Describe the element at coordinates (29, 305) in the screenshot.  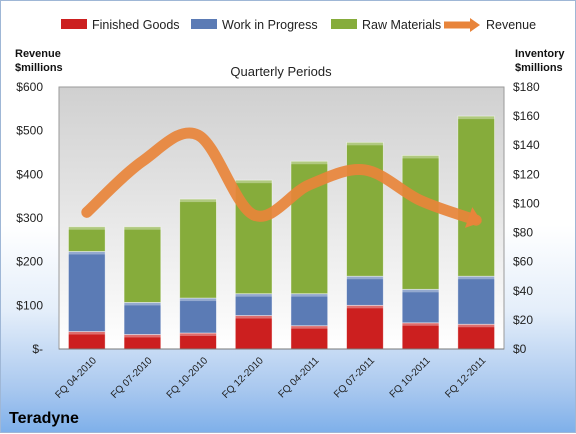
I see `left-tick-label: $100` at that location.